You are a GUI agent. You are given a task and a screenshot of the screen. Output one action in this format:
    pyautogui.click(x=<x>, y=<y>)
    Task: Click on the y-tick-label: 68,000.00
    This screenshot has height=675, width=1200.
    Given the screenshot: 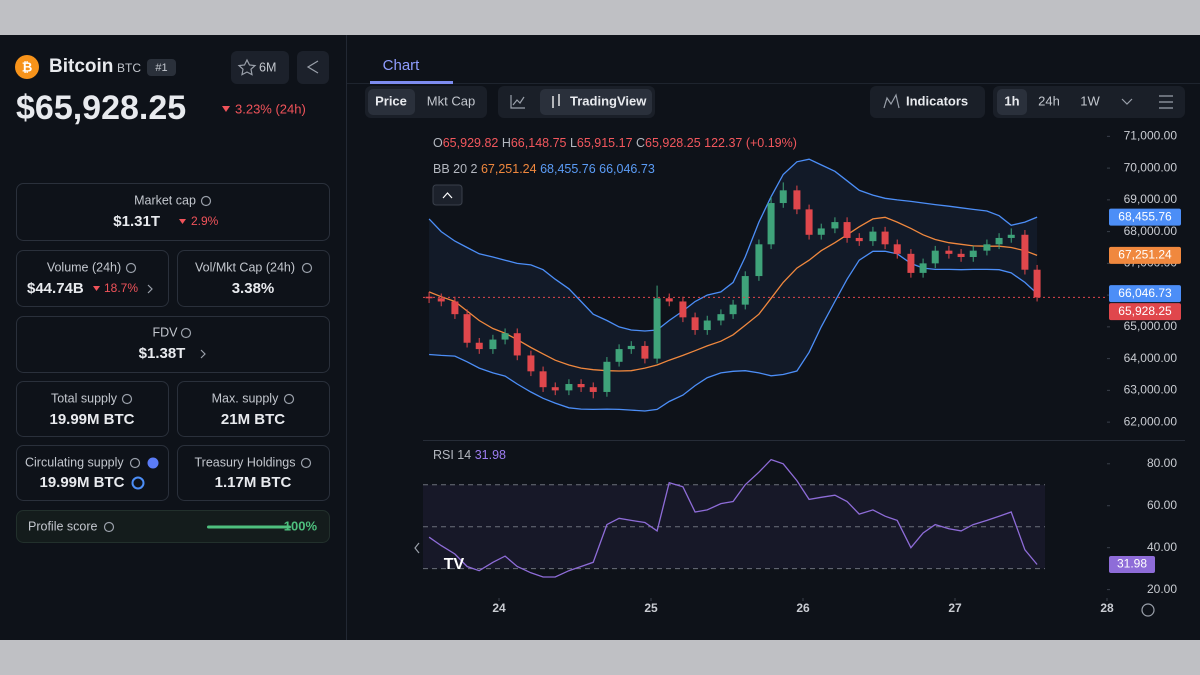 What is the action you would take?
    pyautogui.click(x=1151, y=231)
    